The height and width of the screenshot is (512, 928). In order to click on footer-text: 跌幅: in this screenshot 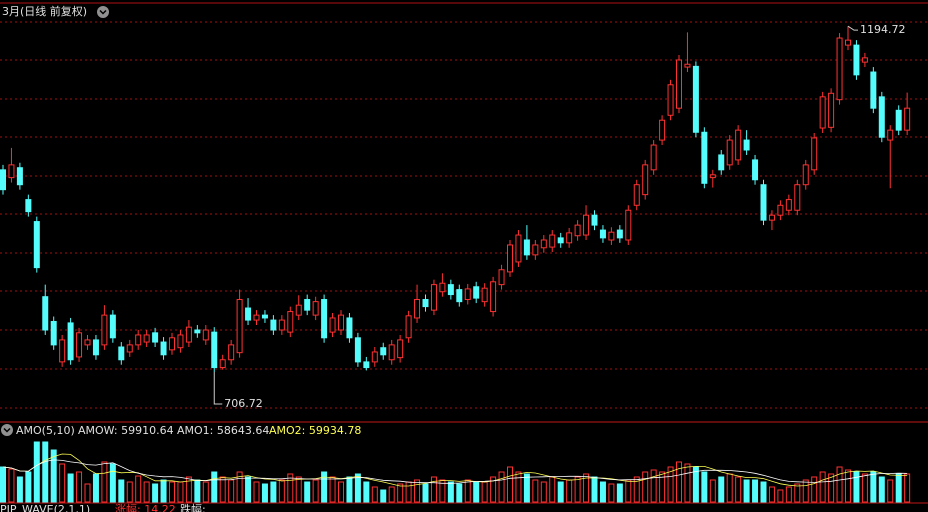, I will do `click(193, 507)`.